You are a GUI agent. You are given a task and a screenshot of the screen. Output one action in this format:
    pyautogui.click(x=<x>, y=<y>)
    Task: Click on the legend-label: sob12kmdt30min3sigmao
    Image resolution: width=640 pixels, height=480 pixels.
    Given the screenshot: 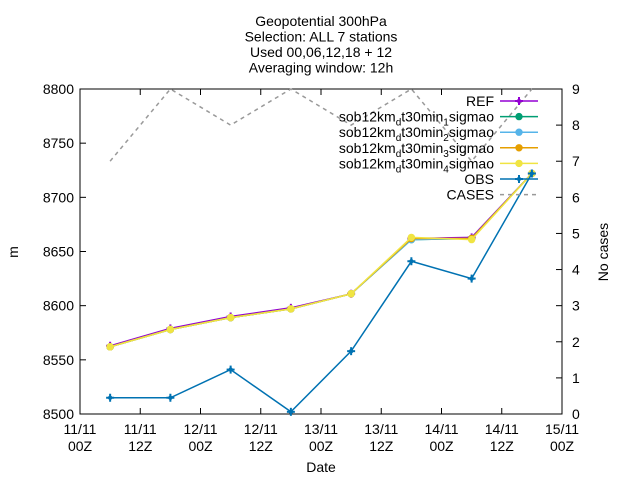 What is the action you would take?
    pyautogui.click(x=416, y=150)
    